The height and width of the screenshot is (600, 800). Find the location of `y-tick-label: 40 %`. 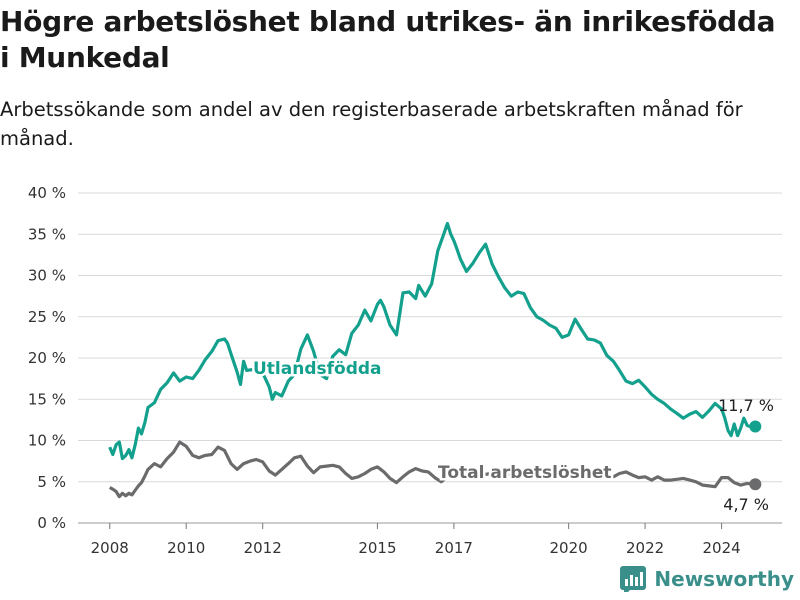

y-tick-label: 40 % is located at coordinates (47, 193).